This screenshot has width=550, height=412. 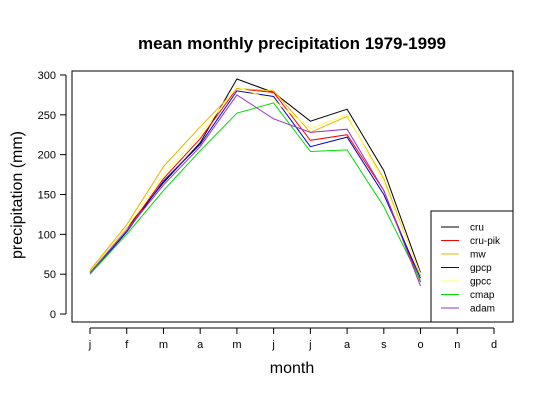 I want to click on y-tick-label: 100, so click(x=47, y=235).